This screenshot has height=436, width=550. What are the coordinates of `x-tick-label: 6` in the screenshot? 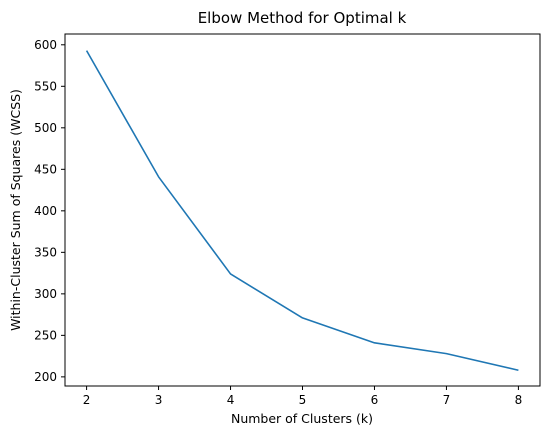 It's located at (375, 400).